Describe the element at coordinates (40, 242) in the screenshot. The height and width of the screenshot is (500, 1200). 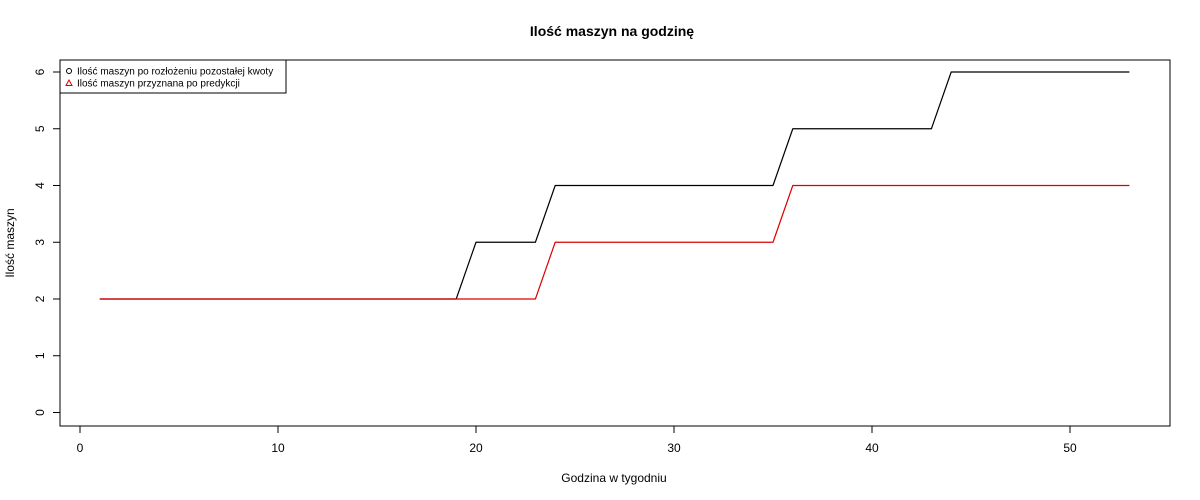
I see `y-tick-label: 3` at that location.